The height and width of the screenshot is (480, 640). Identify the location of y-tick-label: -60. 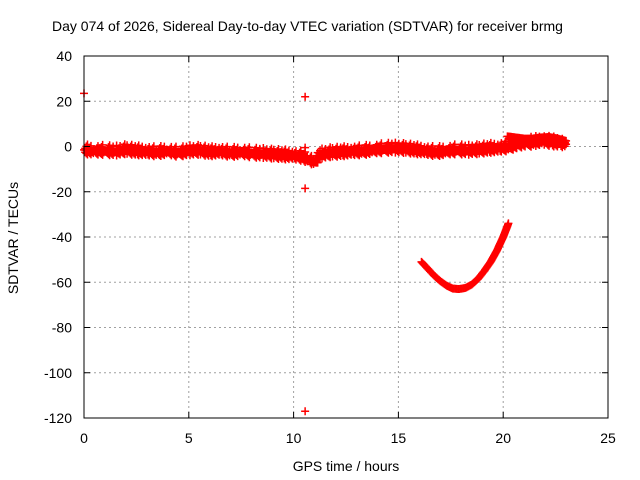
(62, 282).